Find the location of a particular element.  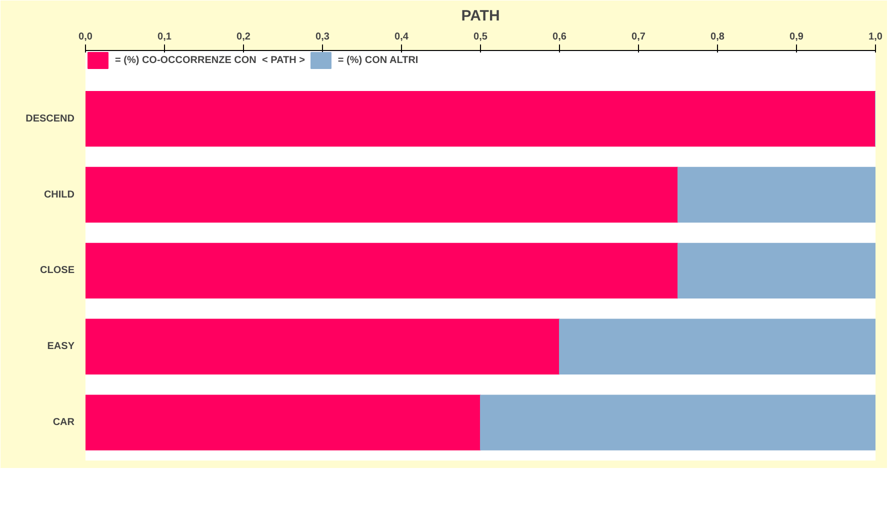

x-tick-label: 0,5 is located at coordinates (481, 37).